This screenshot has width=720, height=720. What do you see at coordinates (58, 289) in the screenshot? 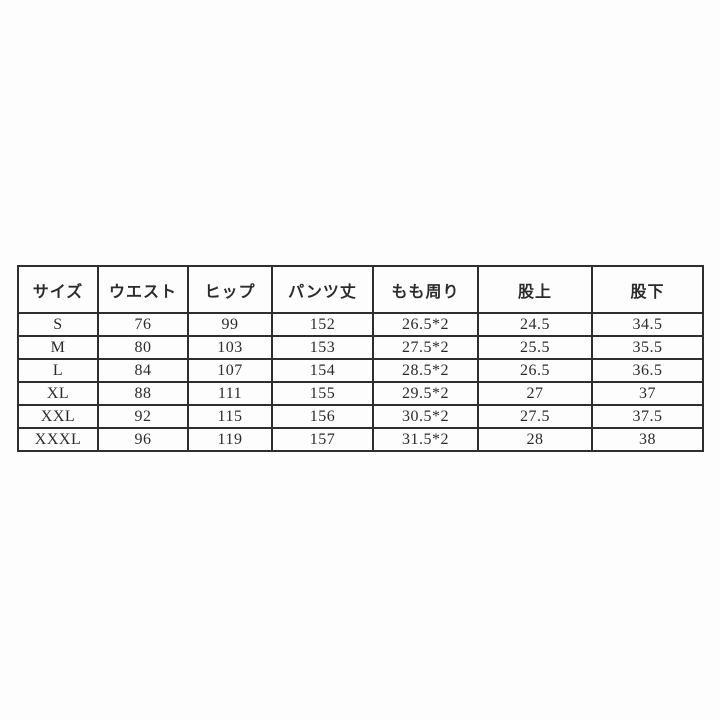
I see `header-cell-size: サイズ` at bounding box center [58, 289].